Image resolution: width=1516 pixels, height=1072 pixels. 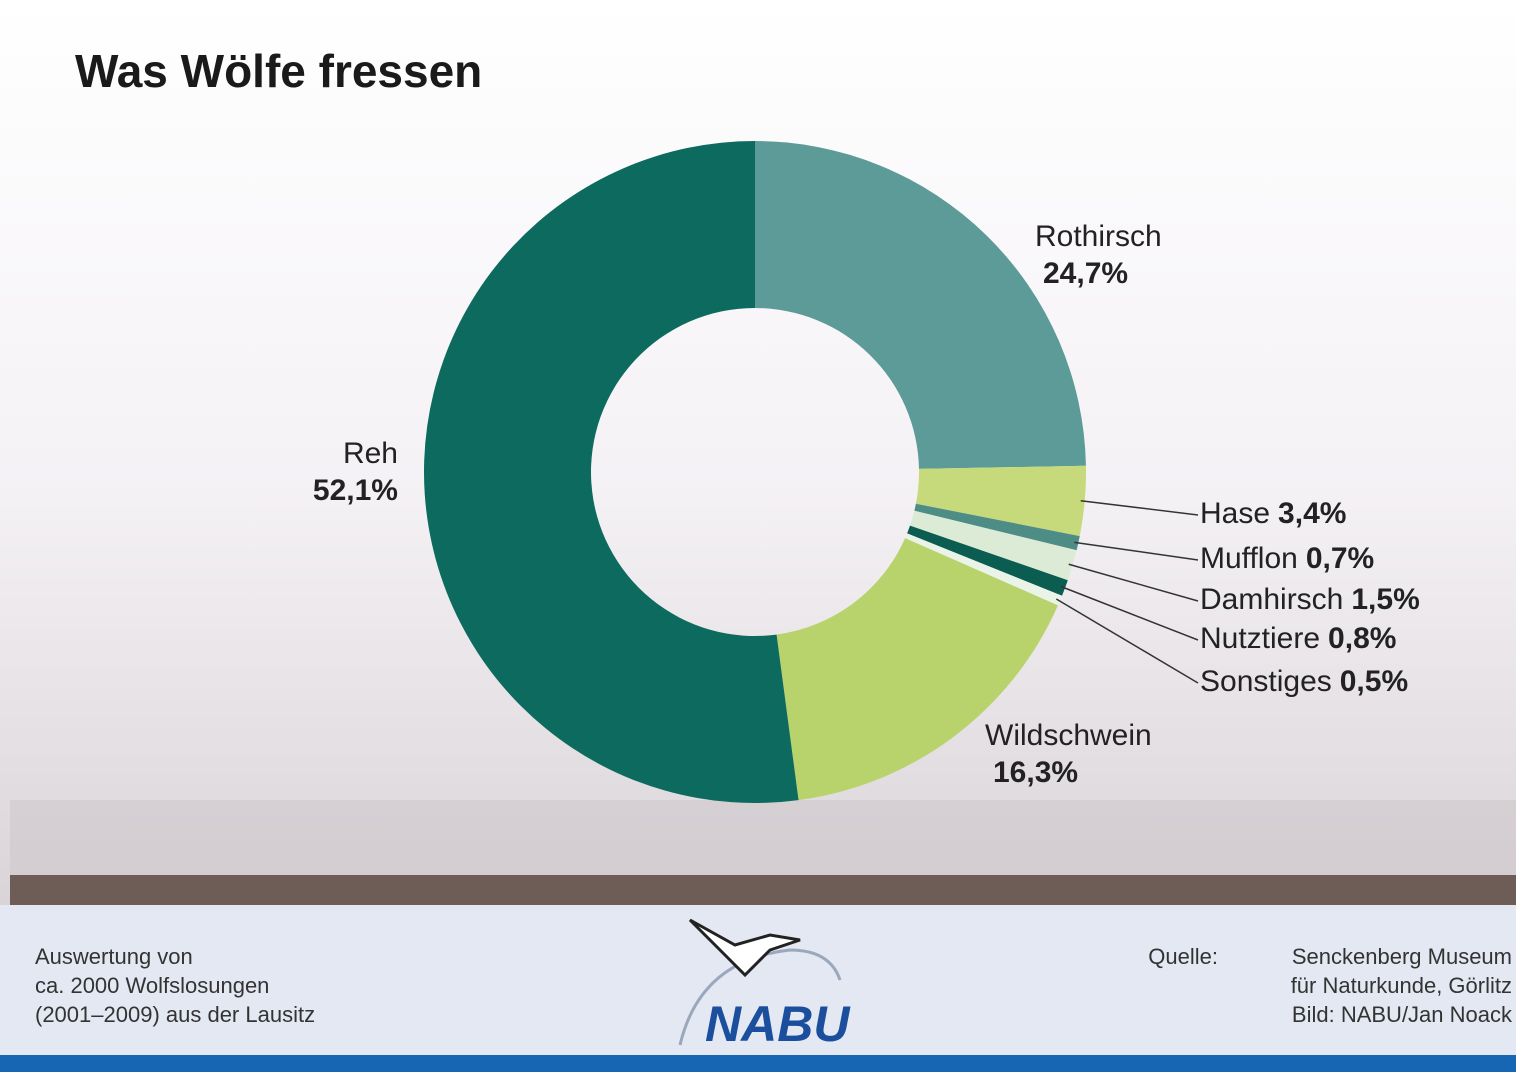 I want to click on slice-label: Mufflon 0,7%, so click(x=1287, y=558).